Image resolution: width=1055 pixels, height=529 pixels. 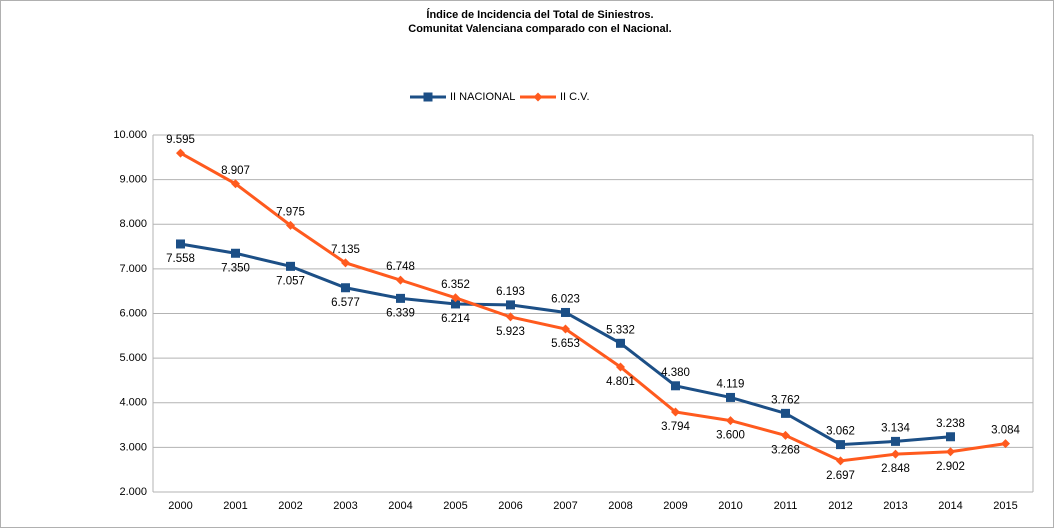 What do you see at coordinates (235, 268) in the screenshot?
I see `data-label: 7.350` at bounding box center [235, 268].